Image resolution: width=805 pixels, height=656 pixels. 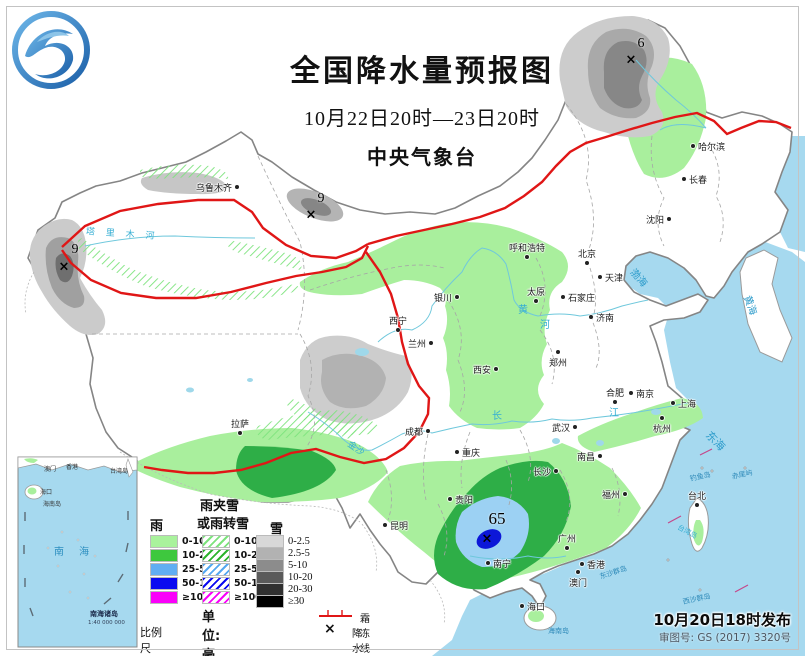 What do you see at coordinates (464, 501) in the screenshot?
I see `city-label: 贵阳` at bounding box center [464, 501].